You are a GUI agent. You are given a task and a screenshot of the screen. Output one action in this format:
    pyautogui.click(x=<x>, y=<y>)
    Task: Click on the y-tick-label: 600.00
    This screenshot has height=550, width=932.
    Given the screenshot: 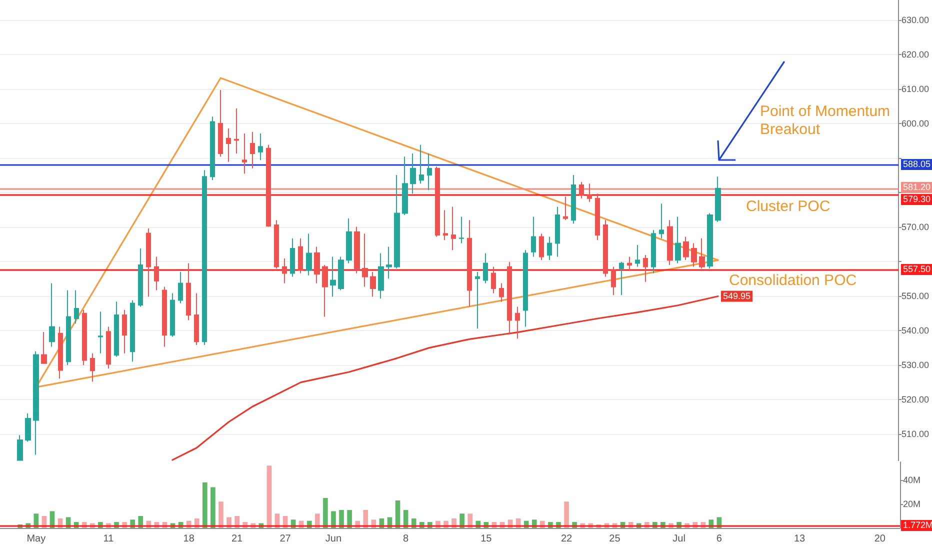 What is the action you would take?
    pyautogui.click(x=915, y=123)
    